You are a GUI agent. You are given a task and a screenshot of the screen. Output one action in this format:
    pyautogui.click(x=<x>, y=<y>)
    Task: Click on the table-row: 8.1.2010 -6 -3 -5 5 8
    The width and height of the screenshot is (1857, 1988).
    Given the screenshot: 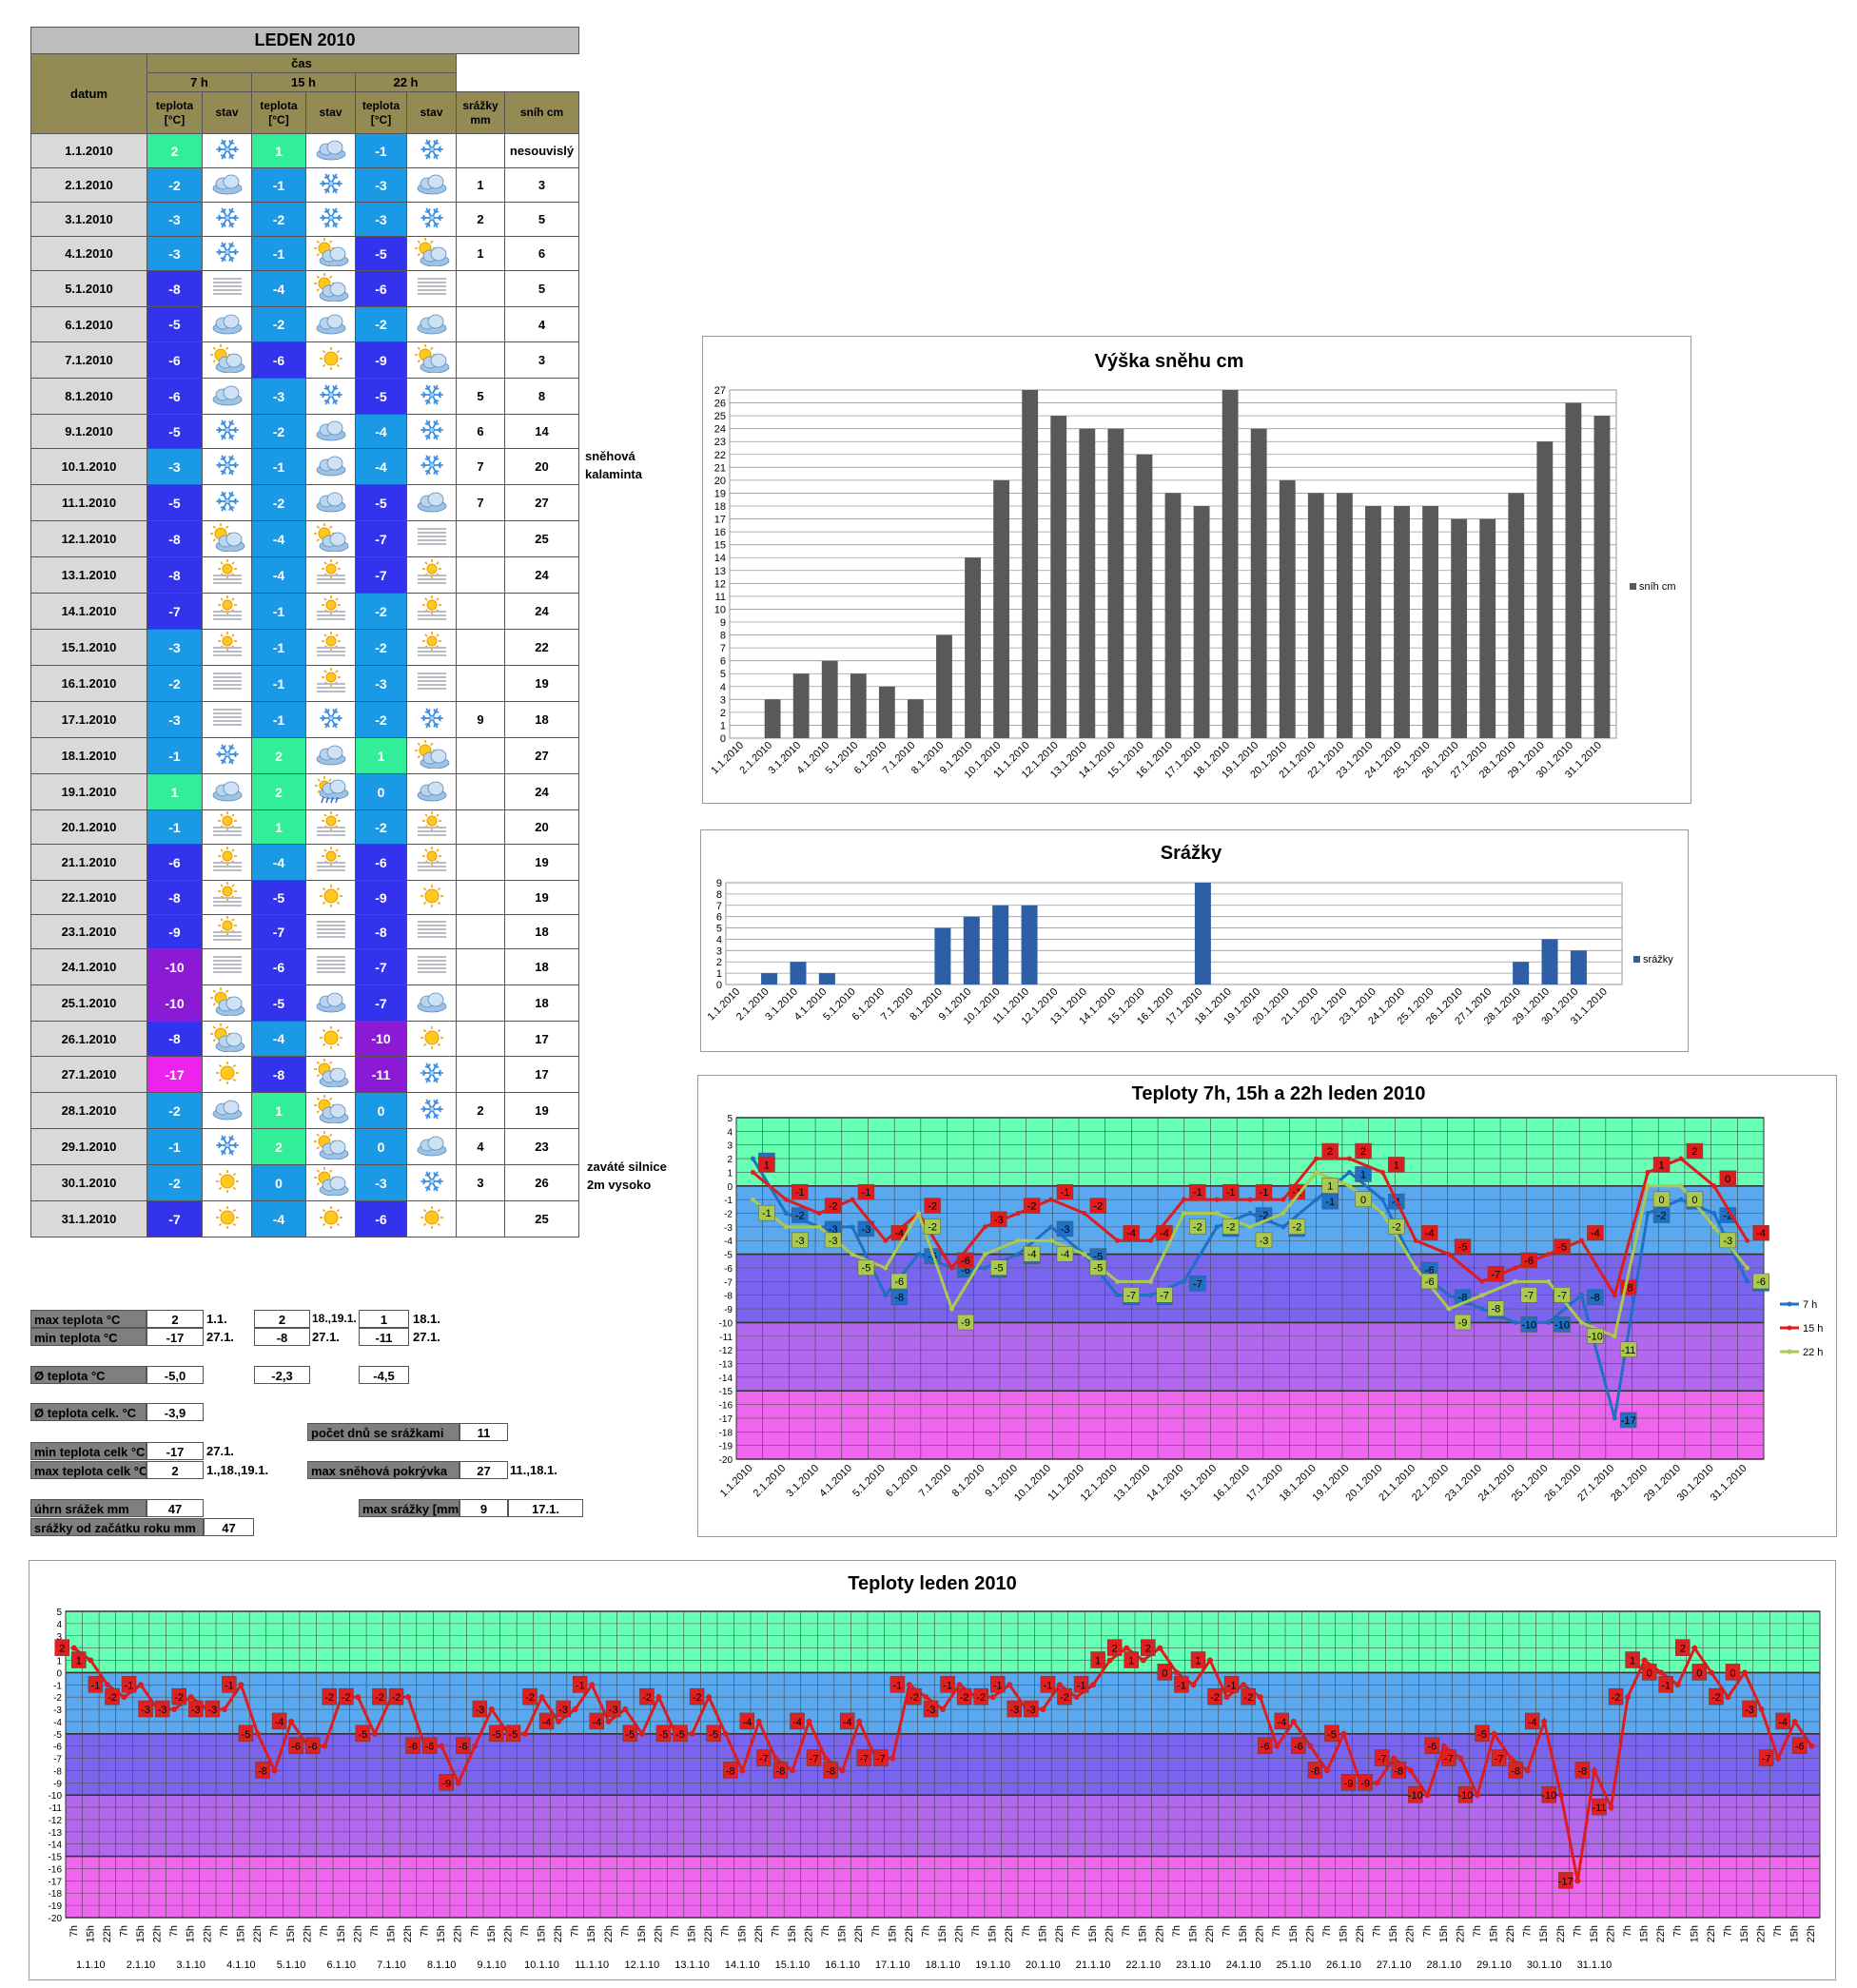 What is the action you would take?
    pyautogui.click(x=304, y=397)
    